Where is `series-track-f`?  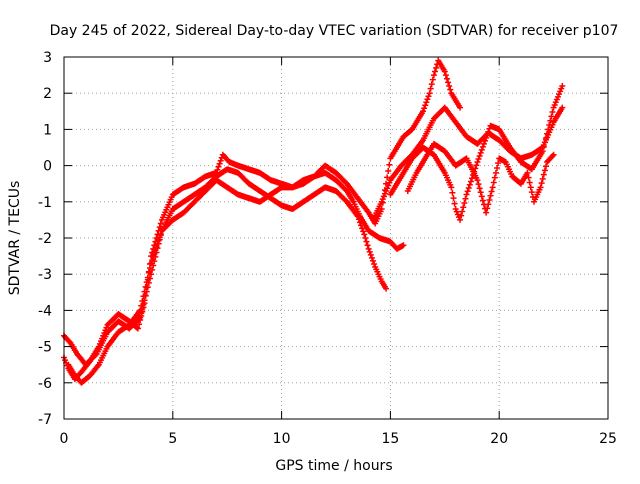
series-track-f is located at coordinates (480, 178).